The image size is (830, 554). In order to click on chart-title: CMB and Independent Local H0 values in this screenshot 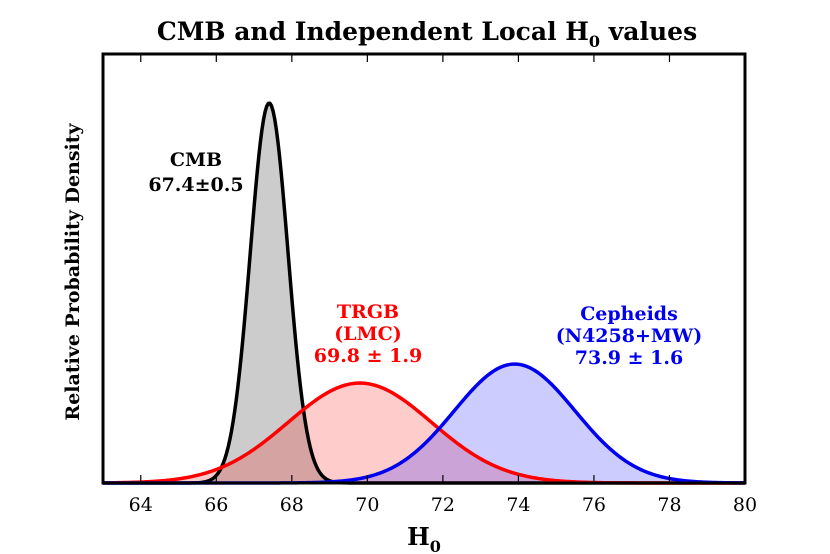, I will do `click(427, 34)`.